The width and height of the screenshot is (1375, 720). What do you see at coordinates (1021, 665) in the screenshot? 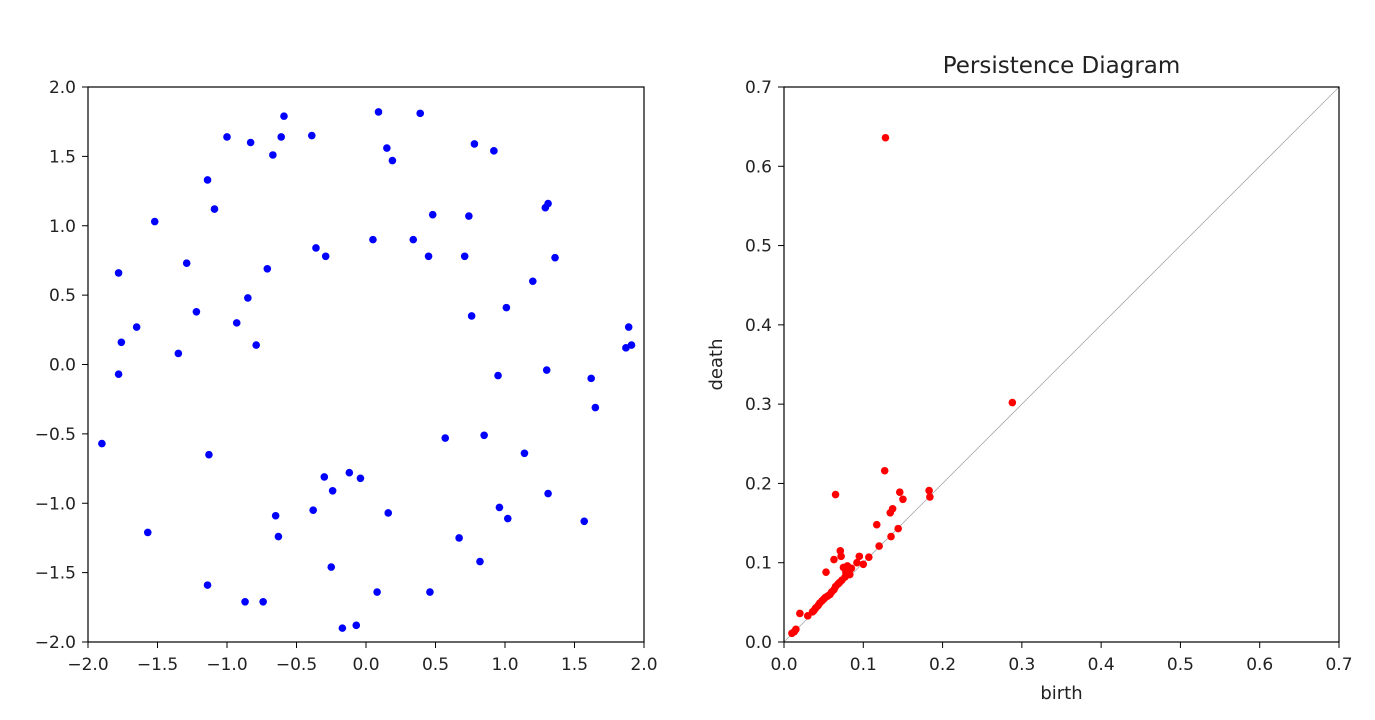
I see `x-tick-label: 0.3` at bounding box center [1021, 665].